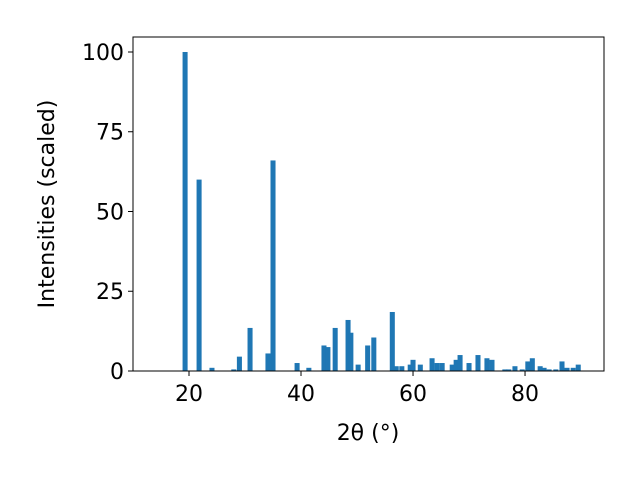 The width and height of the screenshot is (640, 480). I want to click on y-axis-label: Intensities (scaled), so click(47, 204).